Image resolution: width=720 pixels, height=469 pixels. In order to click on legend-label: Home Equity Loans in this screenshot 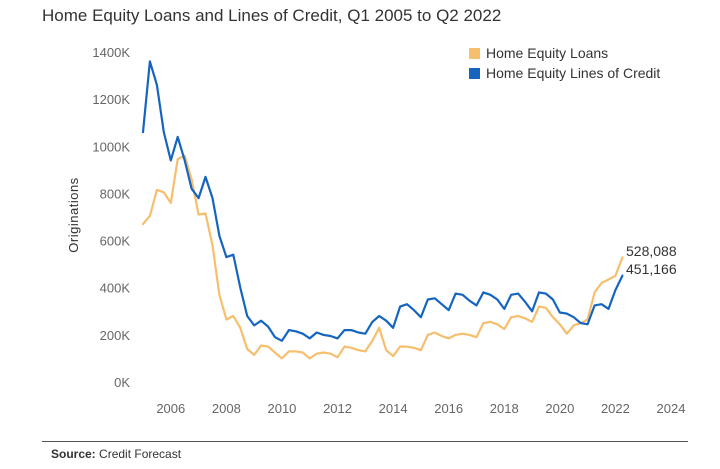, I will do `click(547, 53)`.